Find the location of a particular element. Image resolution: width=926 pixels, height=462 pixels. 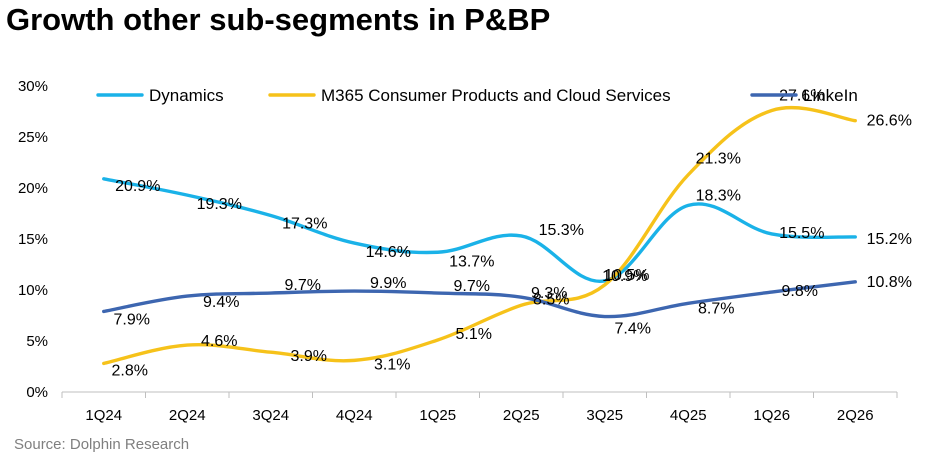

data-label-linkedin: 7.4% is located at coordinates (633, 329).